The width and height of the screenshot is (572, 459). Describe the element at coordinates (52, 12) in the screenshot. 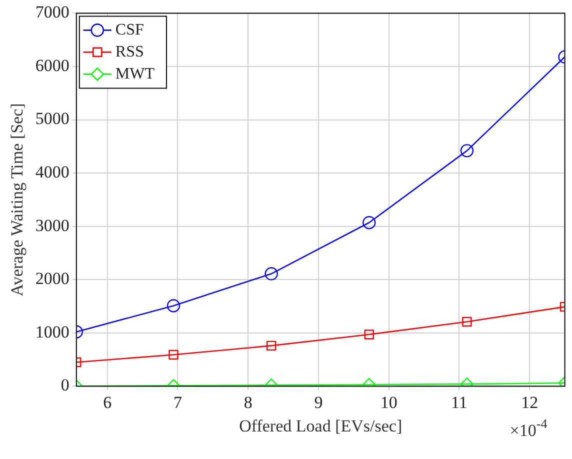

I see `y-tick-label: 7000` at that location.